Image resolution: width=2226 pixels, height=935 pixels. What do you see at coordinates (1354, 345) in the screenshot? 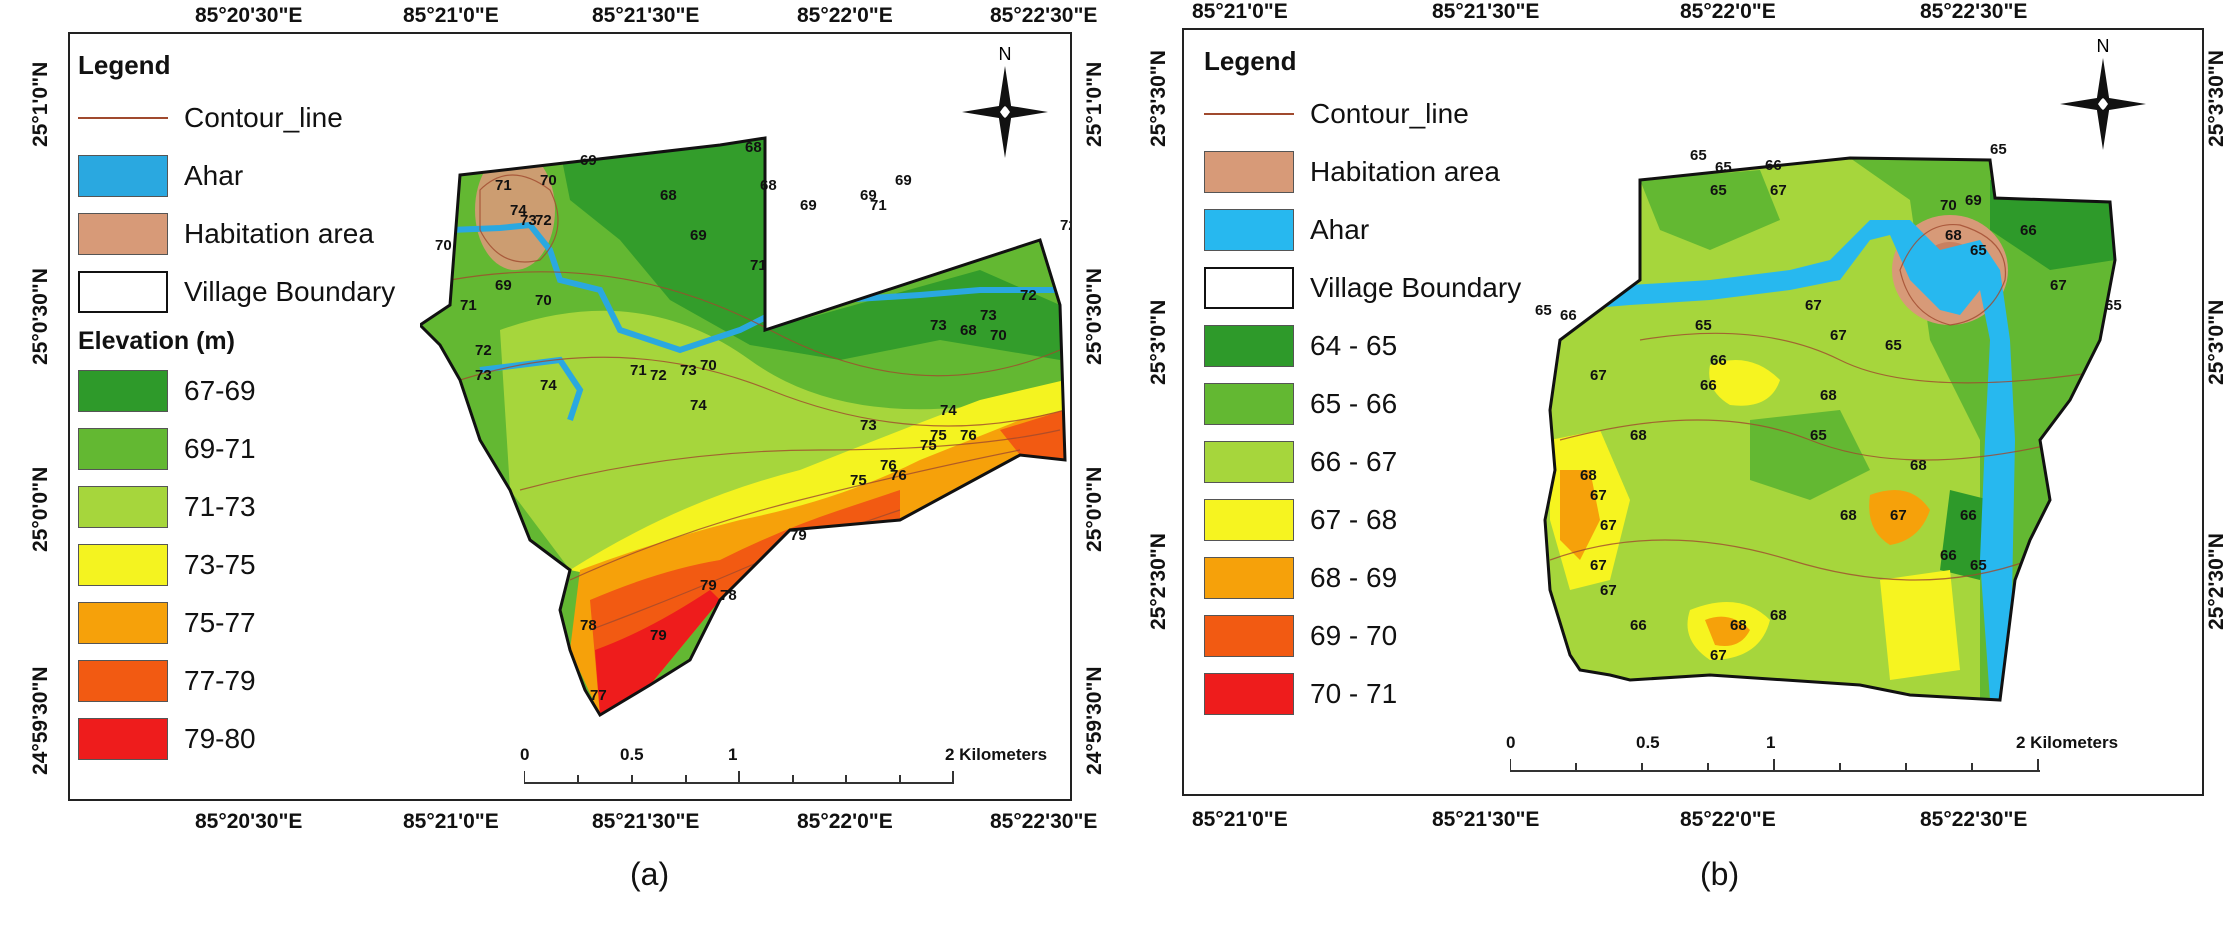
I see `elevation-label: 64 - 65` at bounding box center [1354, 345].